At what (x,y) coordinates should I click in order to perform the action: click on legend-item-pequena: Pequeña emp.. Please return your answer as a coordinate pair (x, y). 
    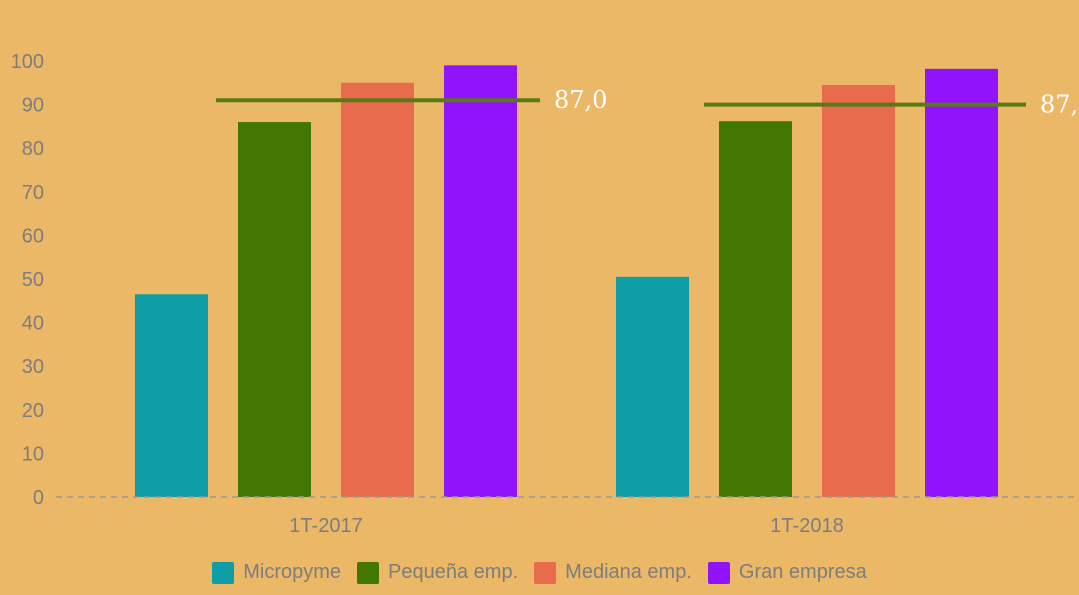
    Looking at the image, I should click on (437, 572).